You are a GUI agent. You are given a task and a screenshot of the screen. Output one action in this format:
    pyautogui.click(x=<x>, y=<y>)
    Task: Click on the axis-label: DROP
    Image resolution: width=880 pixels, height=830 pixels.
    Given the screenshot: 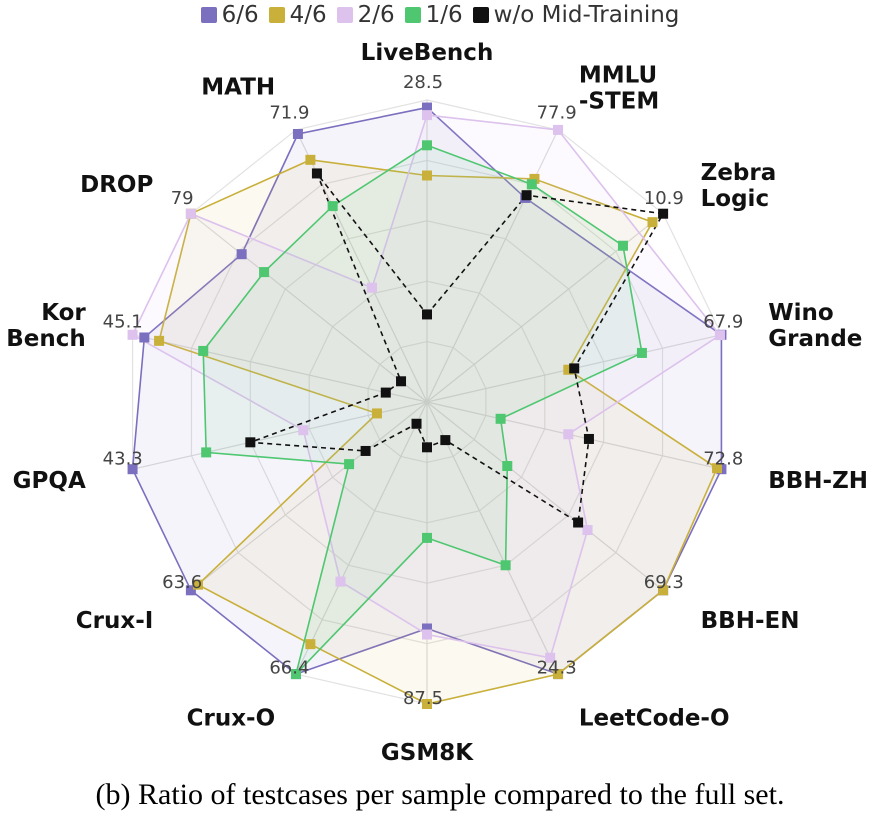 What is the action you would take?
    pyautogui.click(x=116, y=185)
    